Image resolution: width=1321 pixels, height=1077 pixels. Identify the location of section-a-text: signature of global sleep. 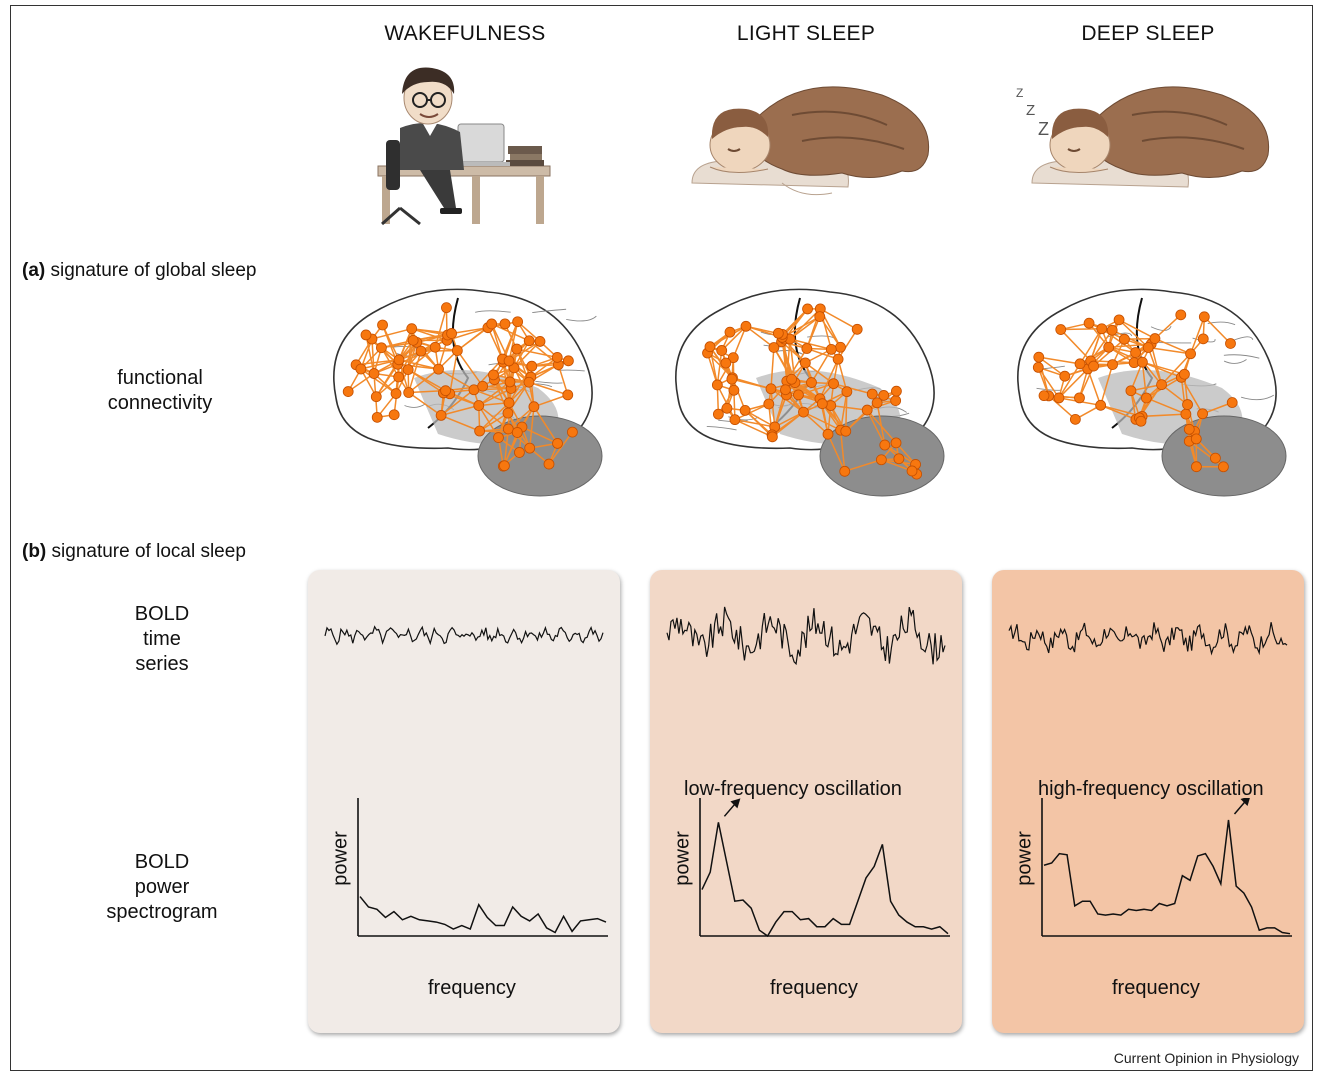
(151, 270).